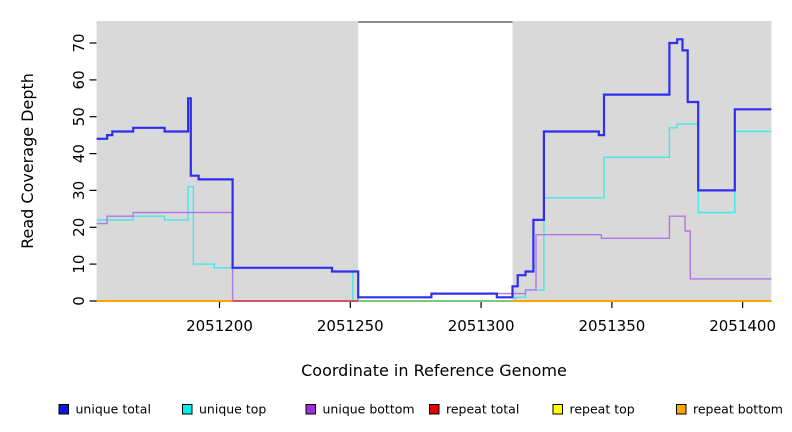  What do you see at coordinates (738, 409) in the screenshot?
I see `legend-label: repeat bottom` at bounding box center [738, 409].